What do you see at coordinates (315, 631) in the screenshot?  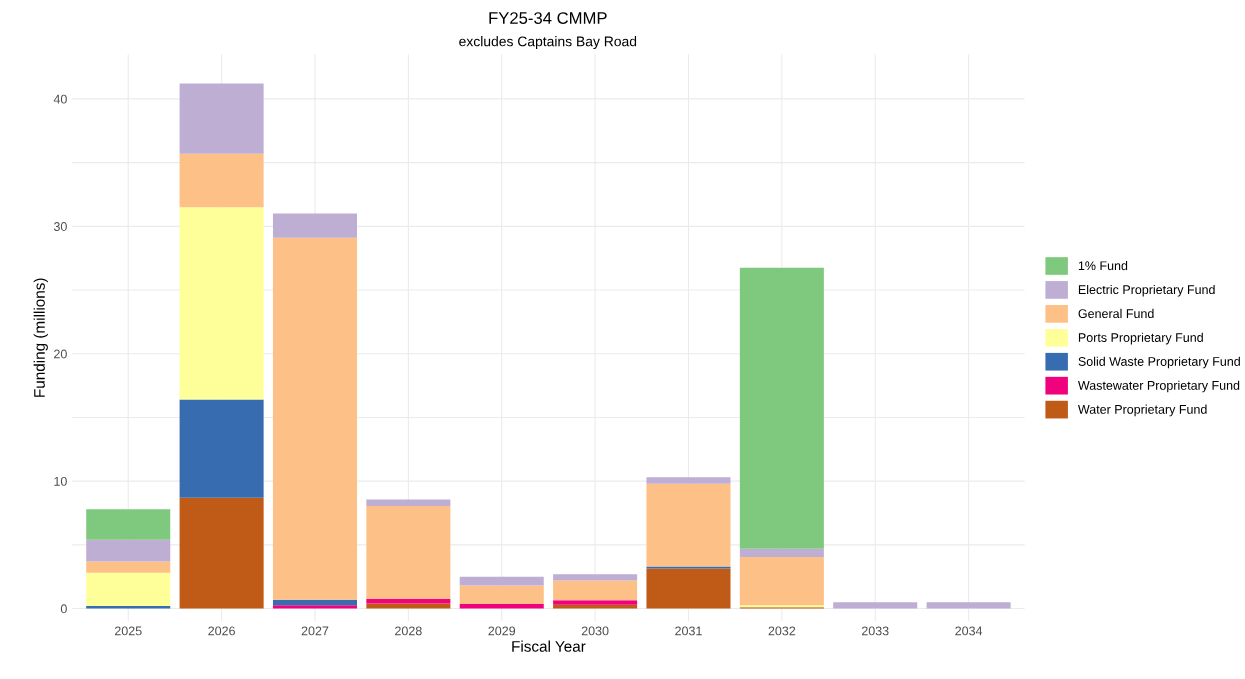 I see `x-tick-label: 2027` at bounding box center [315, 631].